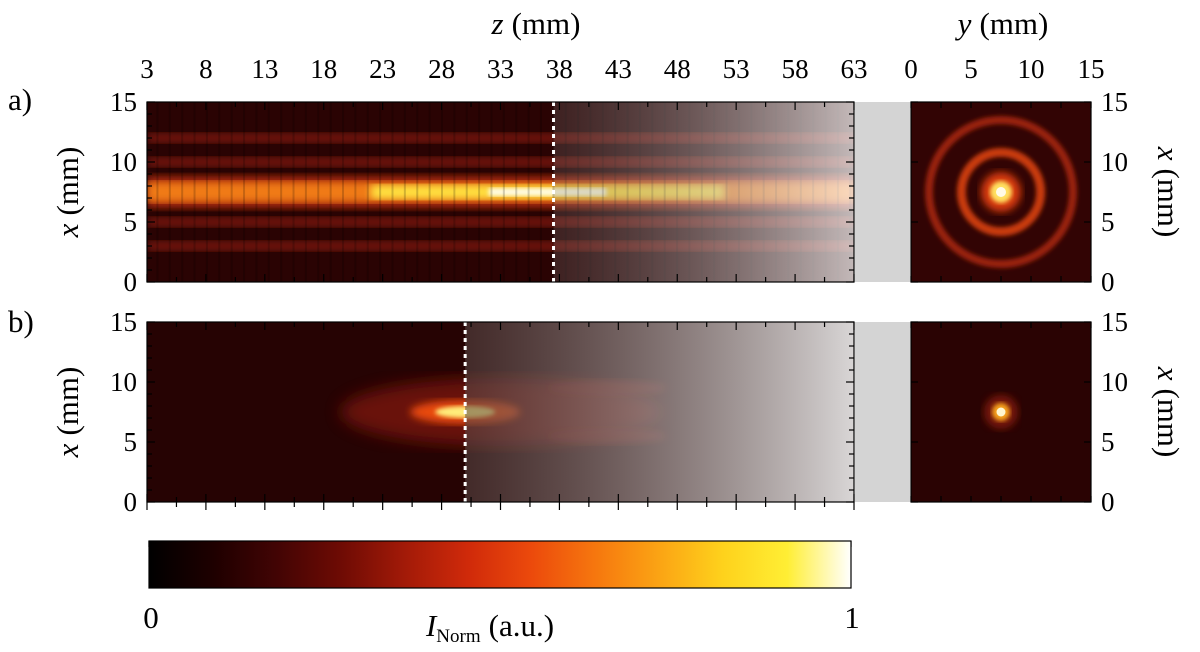  Describe the element at coordinates (323, 69) in the screenshot. I see `z-tick-label: 18` at that location.